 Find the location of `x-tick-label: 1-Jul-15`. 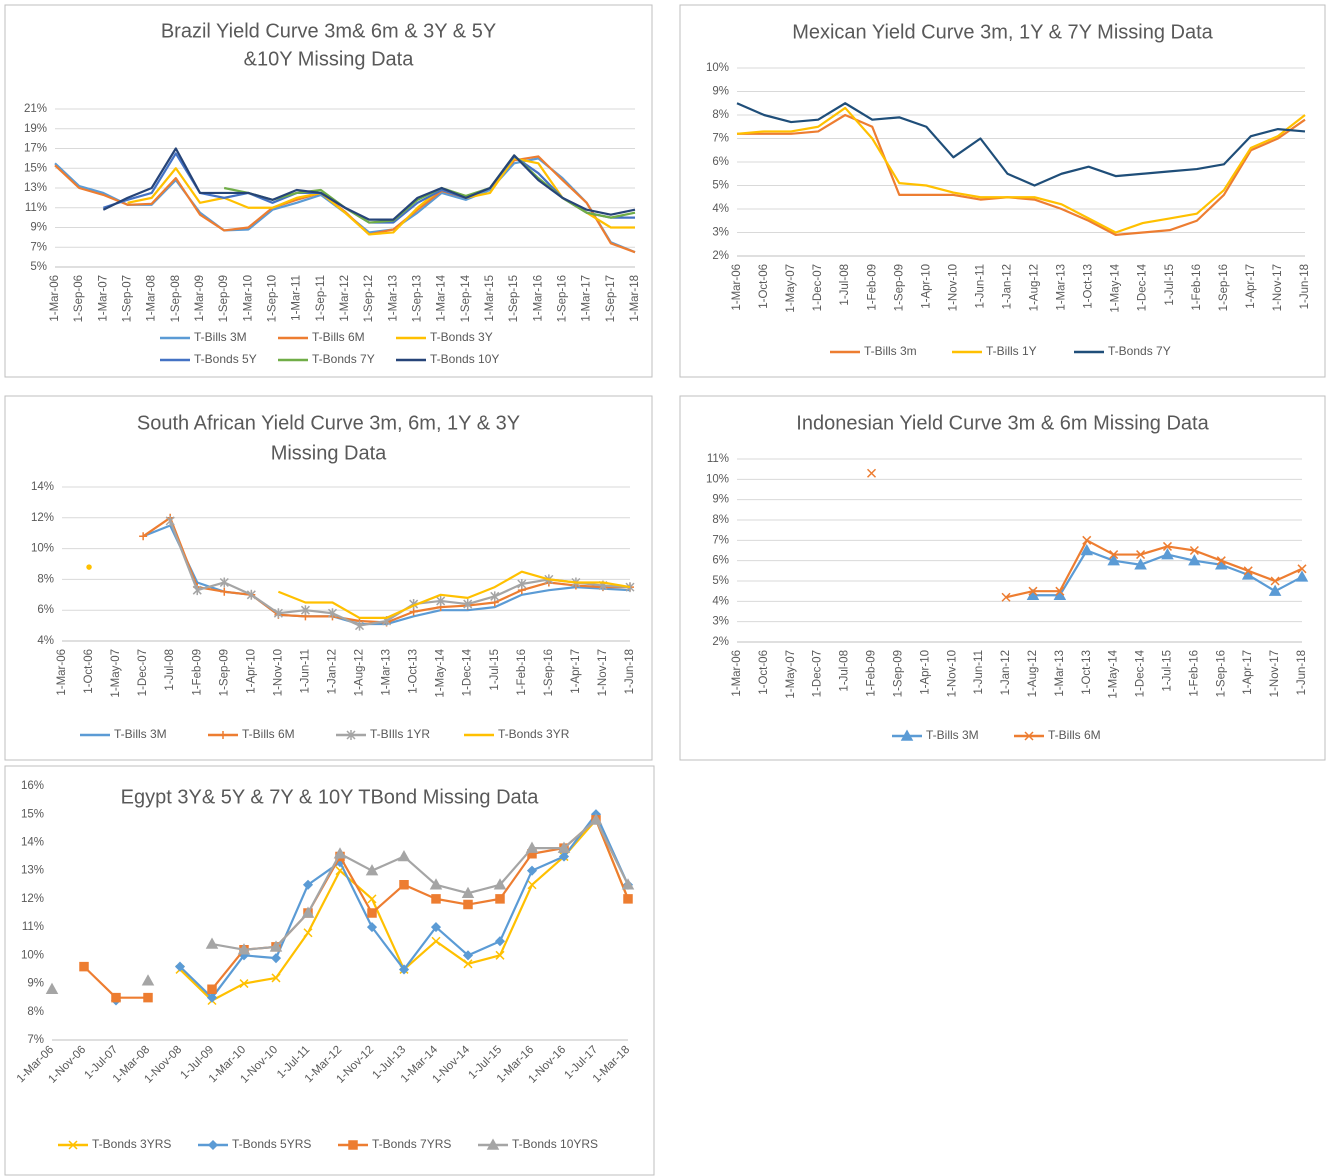

x-tick-label: 1-Jul-15 is located at coordinates (495, 670).